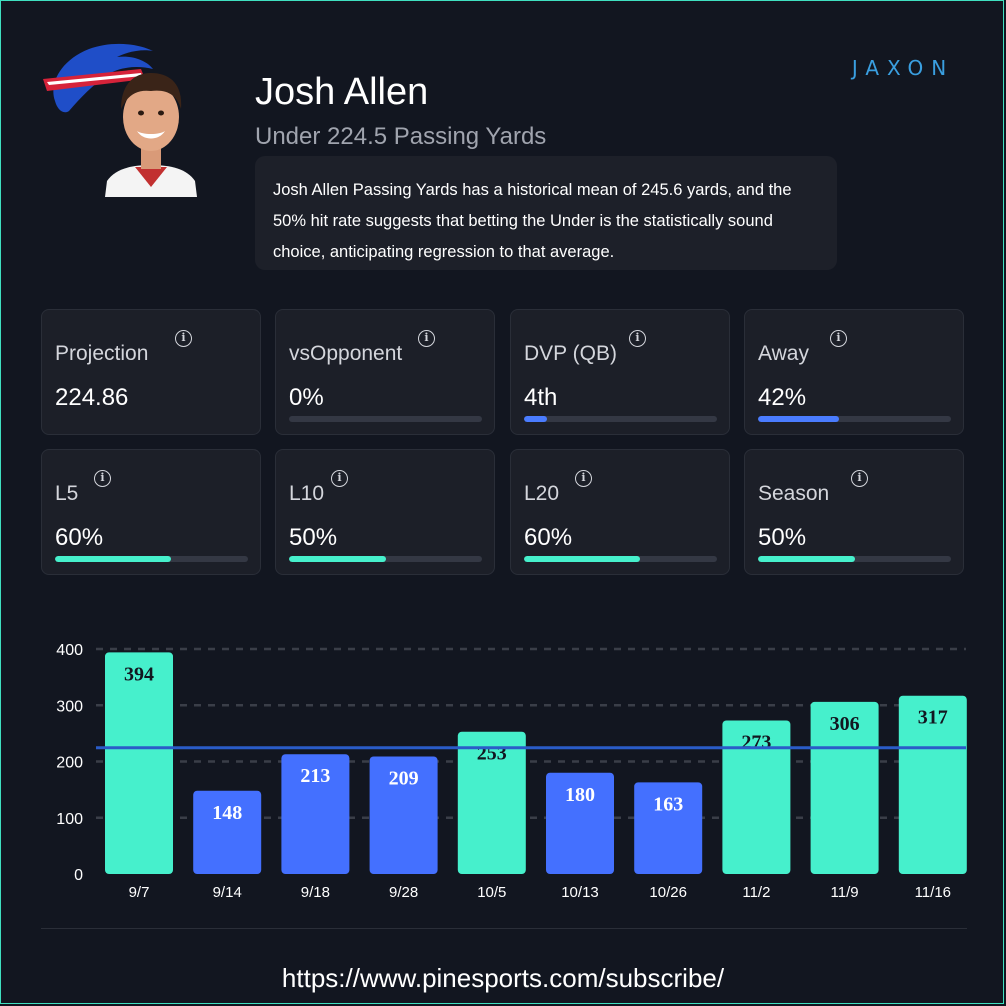 Image resolution: width=1006 pixels, height=1006 pixels. I want to click on x-tick-label: 10/13, so click(580, 892).